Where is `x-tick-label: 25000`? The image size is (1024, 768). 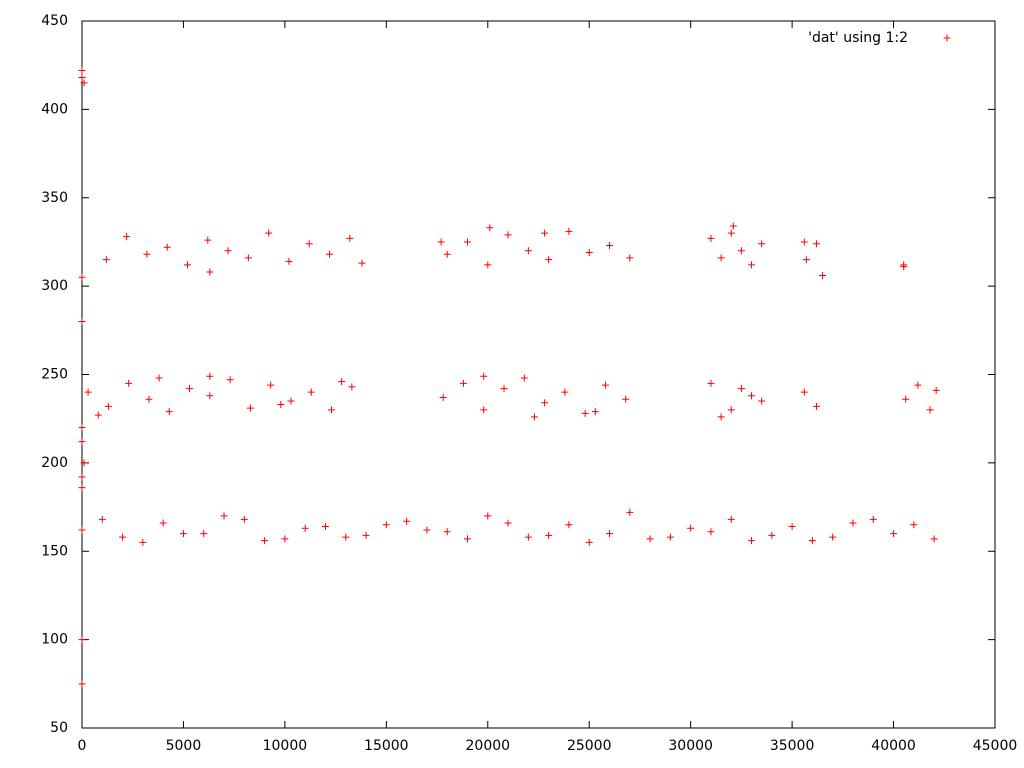
x-tick-label: 25000 is located at coordinates (589, 746).